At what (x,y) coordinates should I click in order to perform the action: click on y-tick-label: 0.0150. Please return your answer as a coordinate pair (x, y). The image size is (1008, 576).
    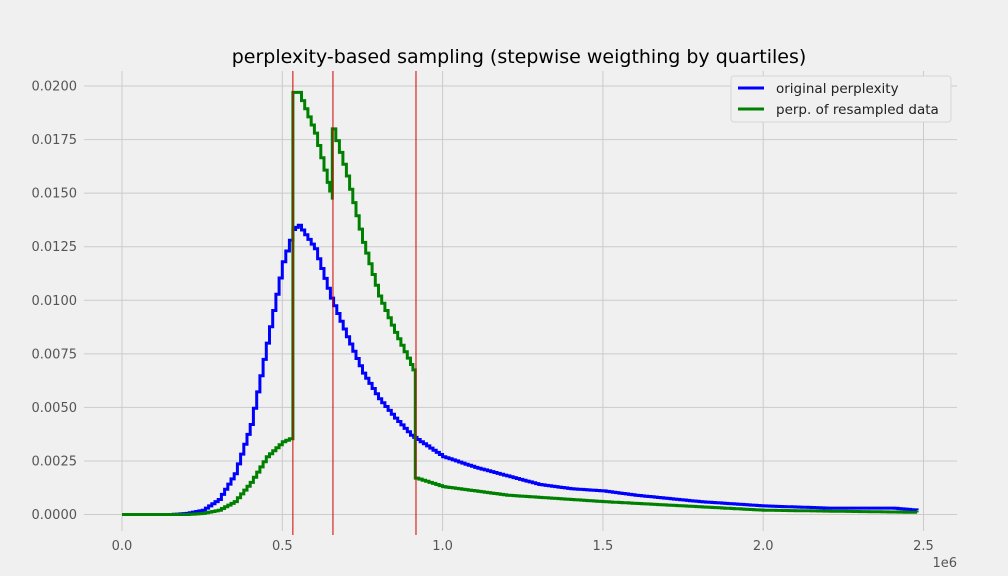
    Looking at the image, I should click on (55, 194).